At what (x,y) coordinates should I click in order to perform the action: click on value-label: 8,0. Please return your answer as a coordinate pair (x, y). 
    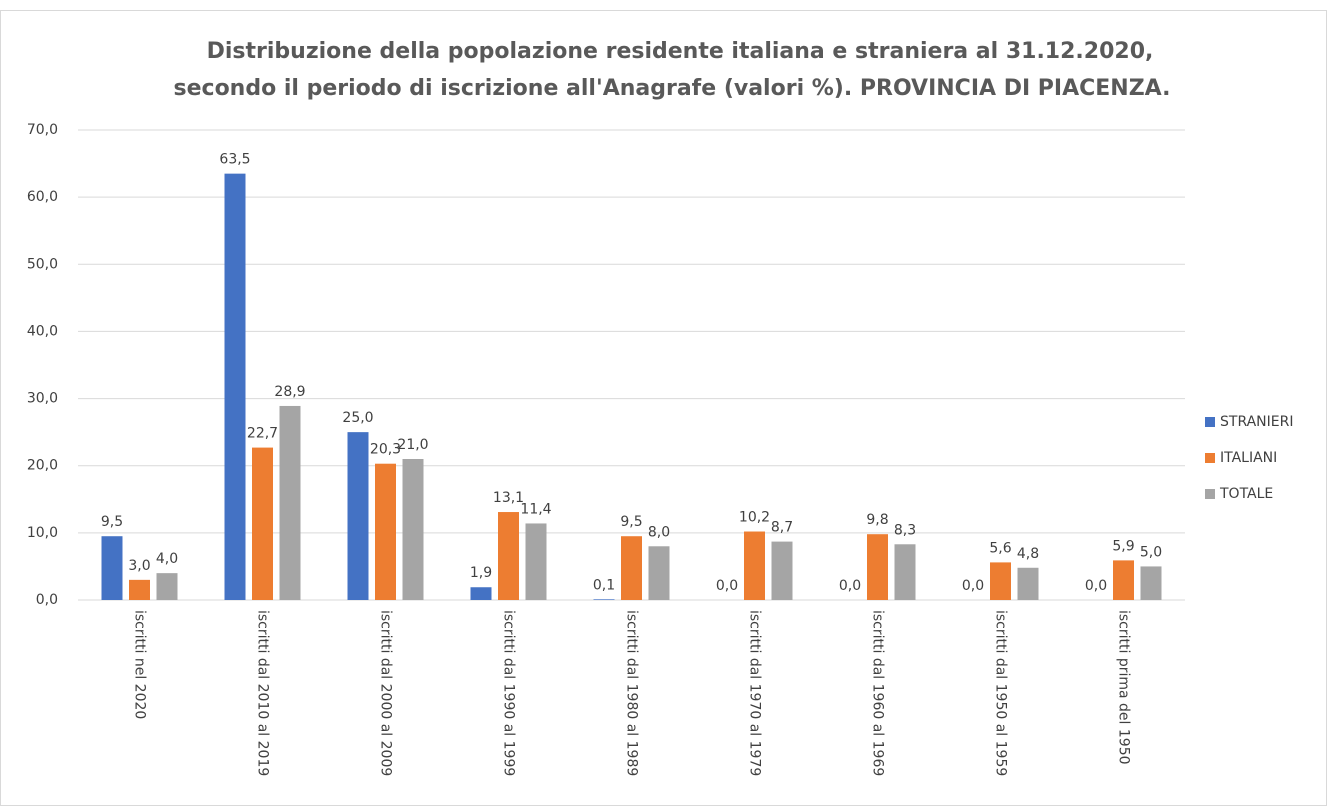
    Looking at the image, I should click on (659, 532).